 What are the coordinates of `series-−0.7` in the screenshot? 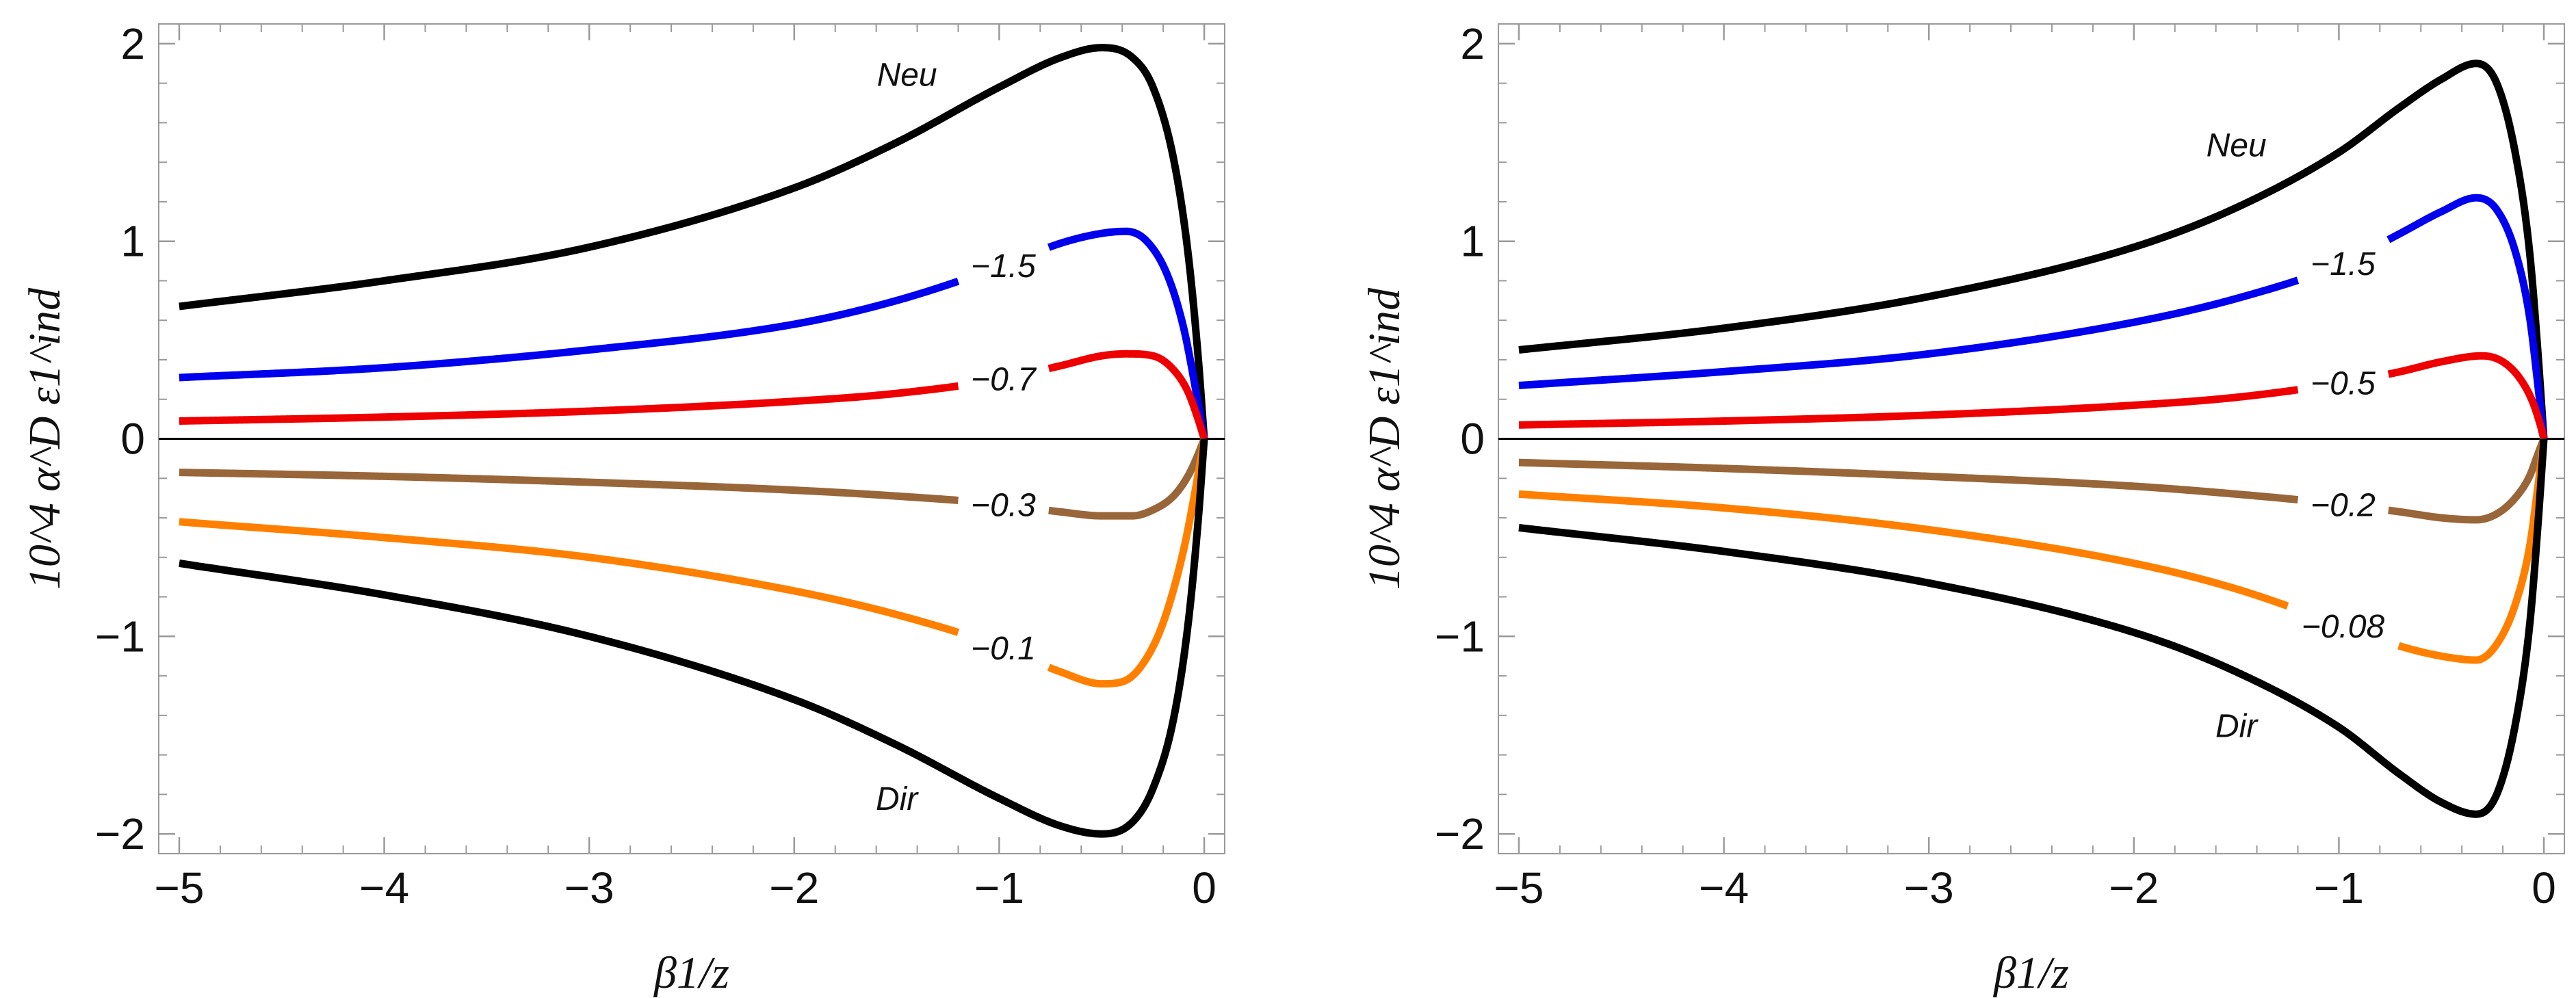 It's located at (692, 395).